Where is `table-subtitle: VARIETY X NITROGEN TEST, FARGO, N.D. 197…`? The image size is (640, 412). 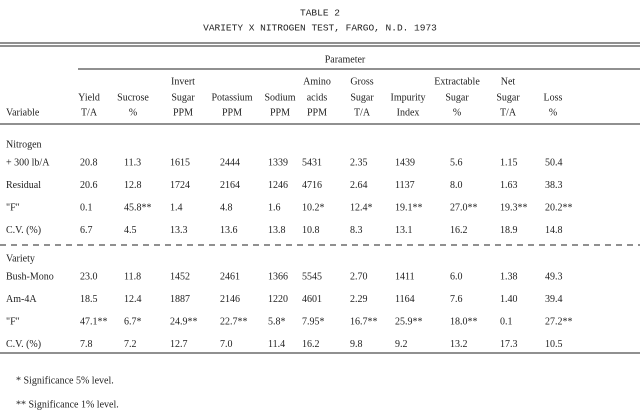
table-subtitle: VARIETY X NITROGEN TEST, FARGO, N.D. 197… is located at coordinates (320, 28).